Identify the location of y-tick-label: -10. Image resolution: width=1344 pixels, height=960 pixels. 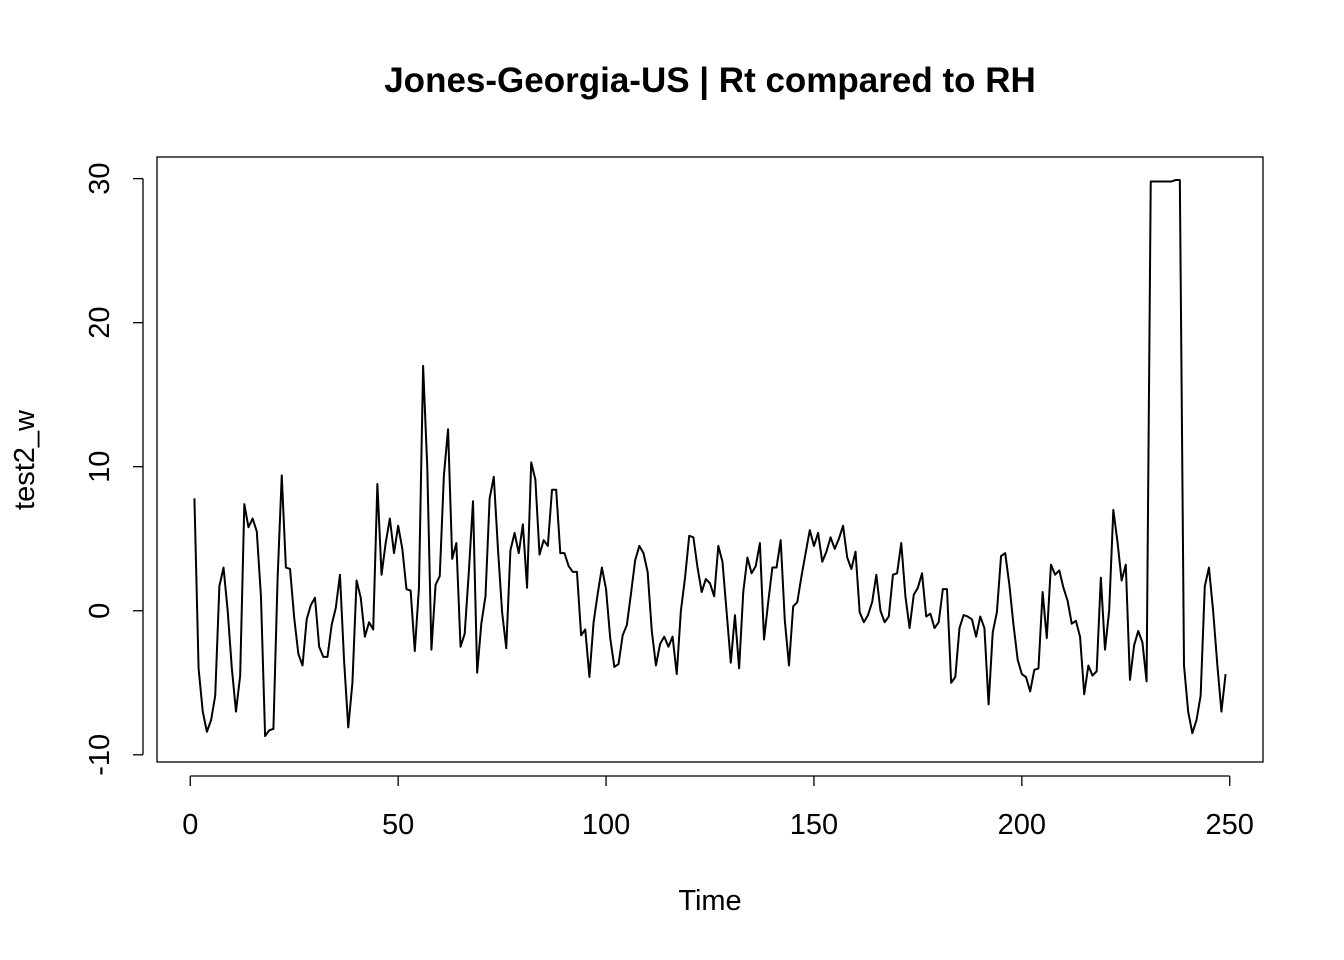
(100, 755).